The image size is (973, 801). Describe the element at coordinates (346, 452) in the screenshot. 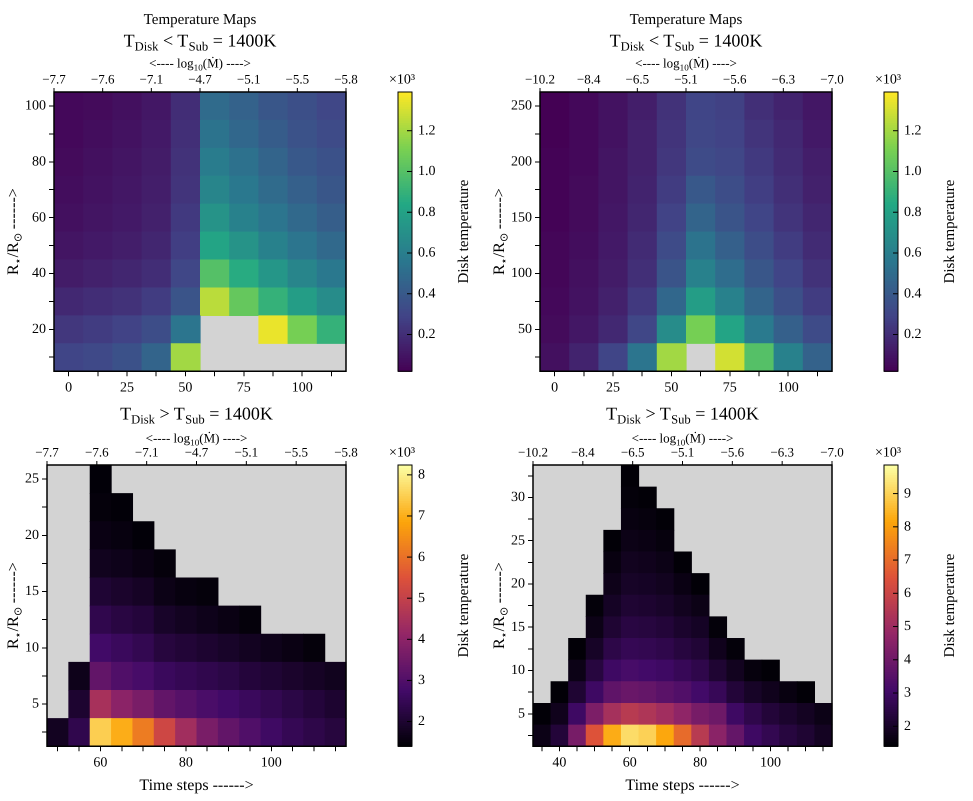

I see `text: −5.8` at that location.